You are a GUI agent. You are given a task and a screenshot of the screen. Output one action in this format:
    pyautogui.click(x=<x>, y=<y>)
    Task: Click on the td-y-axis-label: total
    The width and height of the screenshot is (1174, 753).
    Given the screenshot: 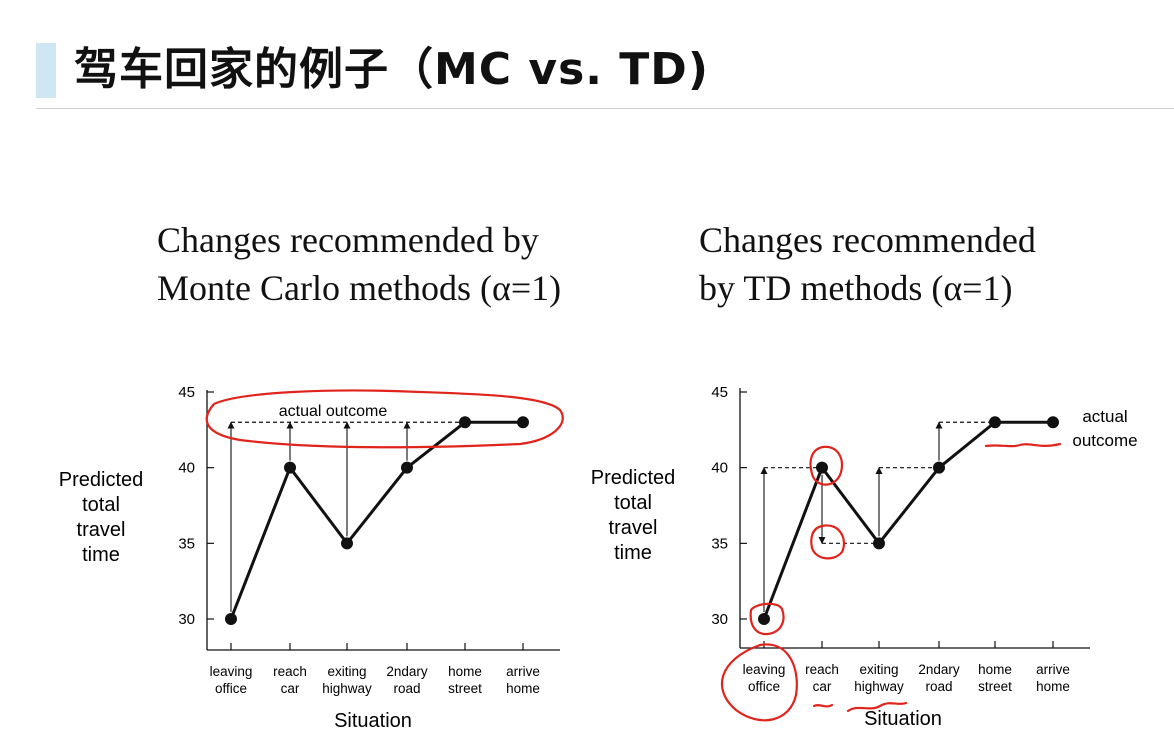 What is the action you would take?
    pyautogui.click(x=633, y=503)
    